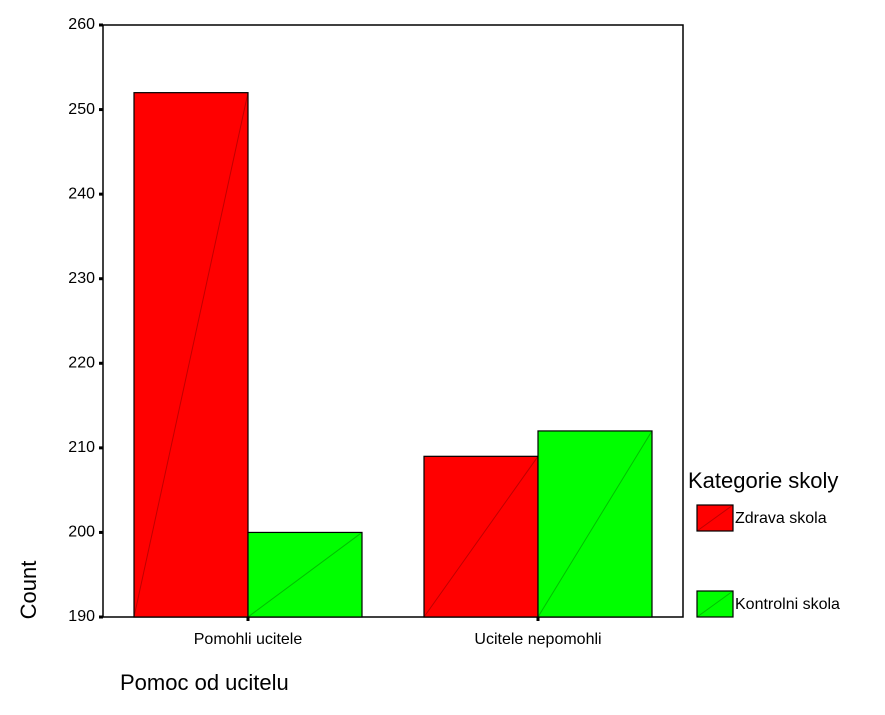  Describe the element at coordinates (248, 639) in the screenshot. I see `x-tick-label: Pomohli ucitele` at that location.